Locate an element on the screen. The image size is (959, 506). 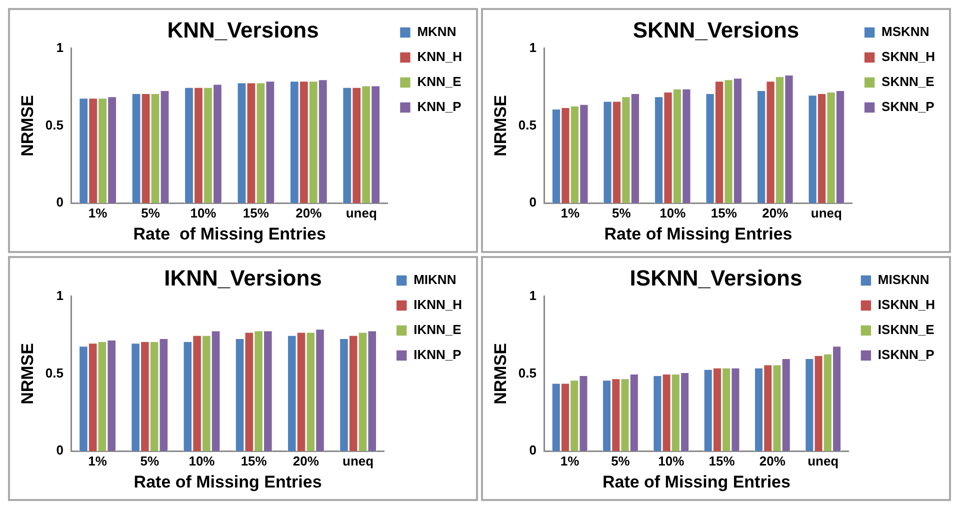
chart-title: KNN_Versions is located at coordinates (243, 29).